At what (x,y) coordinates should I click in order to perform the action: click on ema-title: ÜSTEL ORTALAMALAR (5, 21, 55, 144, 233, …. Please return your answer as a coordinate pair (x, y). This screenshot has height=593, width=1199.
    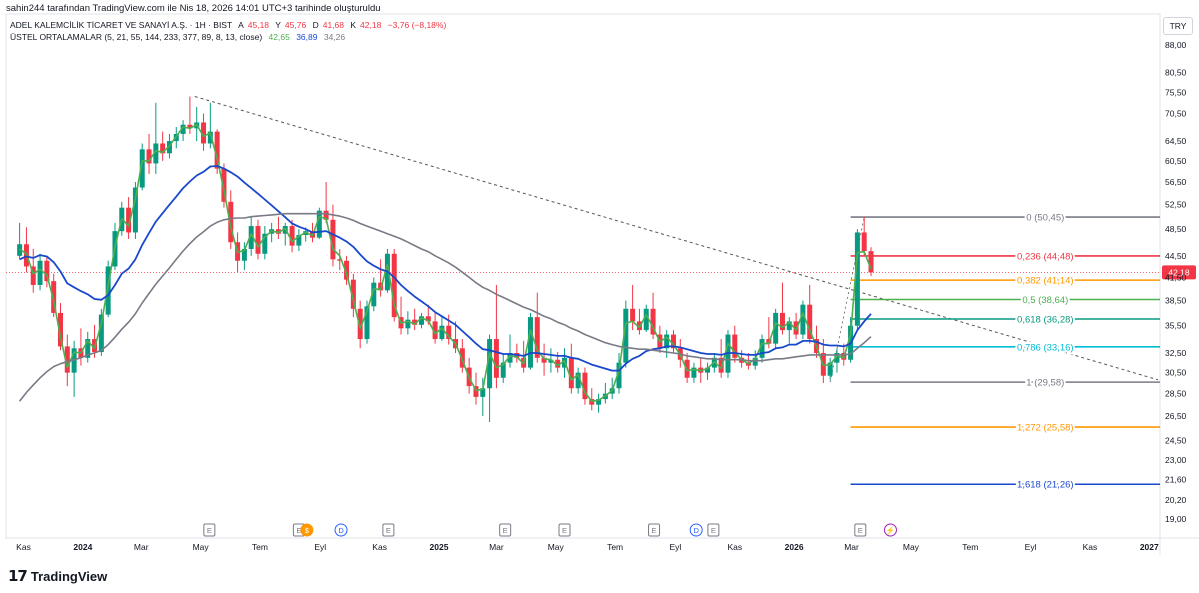
    Looking at the image, I should click on (136, 37).